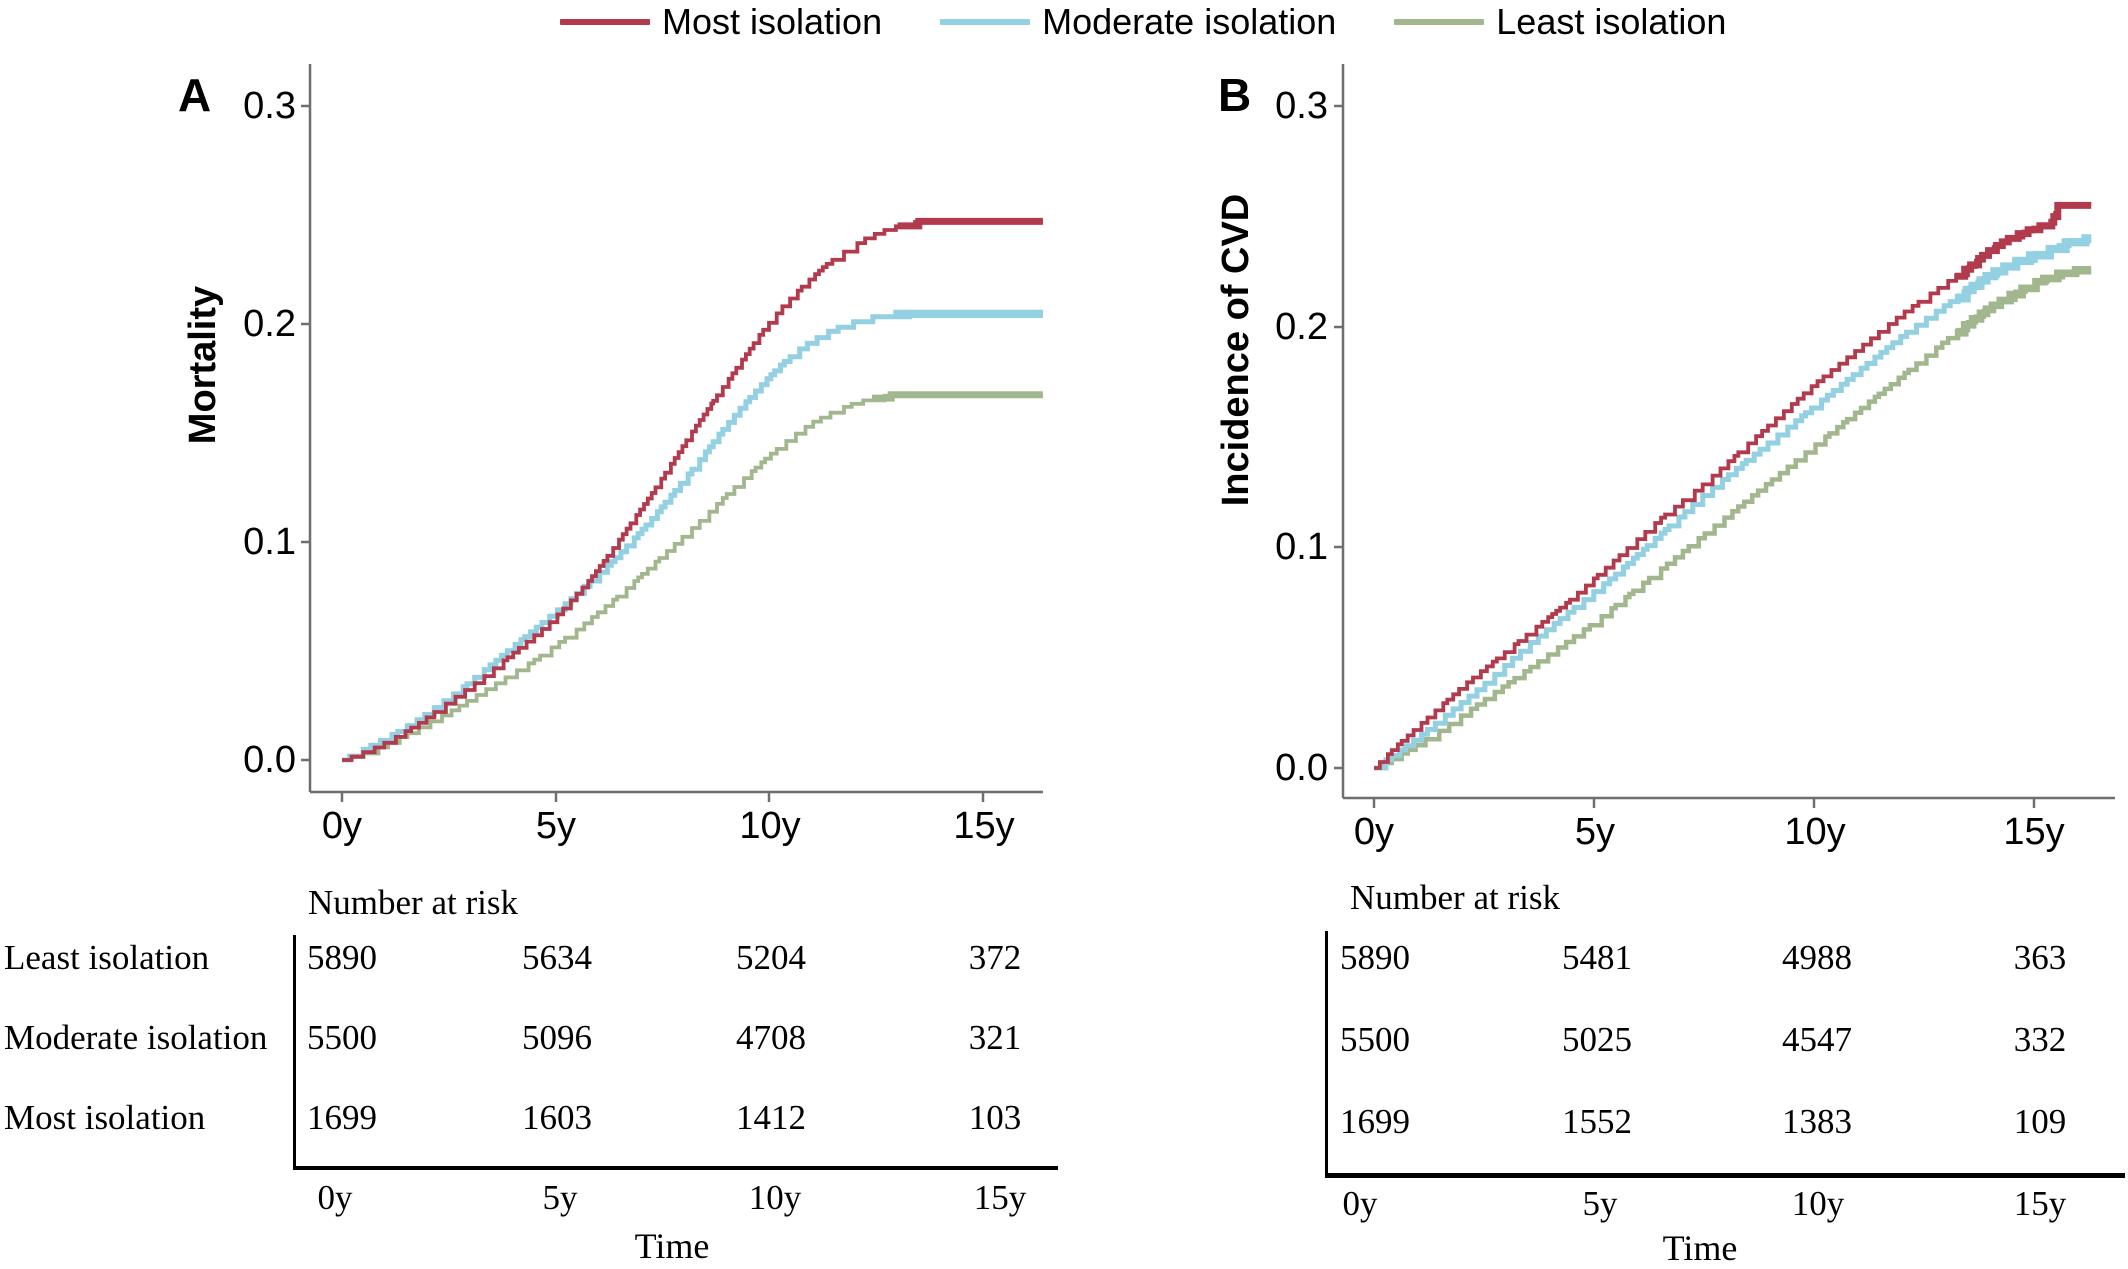 The height and width of the screenshot is (1269, 2128). What do you see at coordinates (136, 1037) in the screenshot?
I see `panel-a-row-label-moderate: Moderate isolation` at bounding box center [136, 1037].